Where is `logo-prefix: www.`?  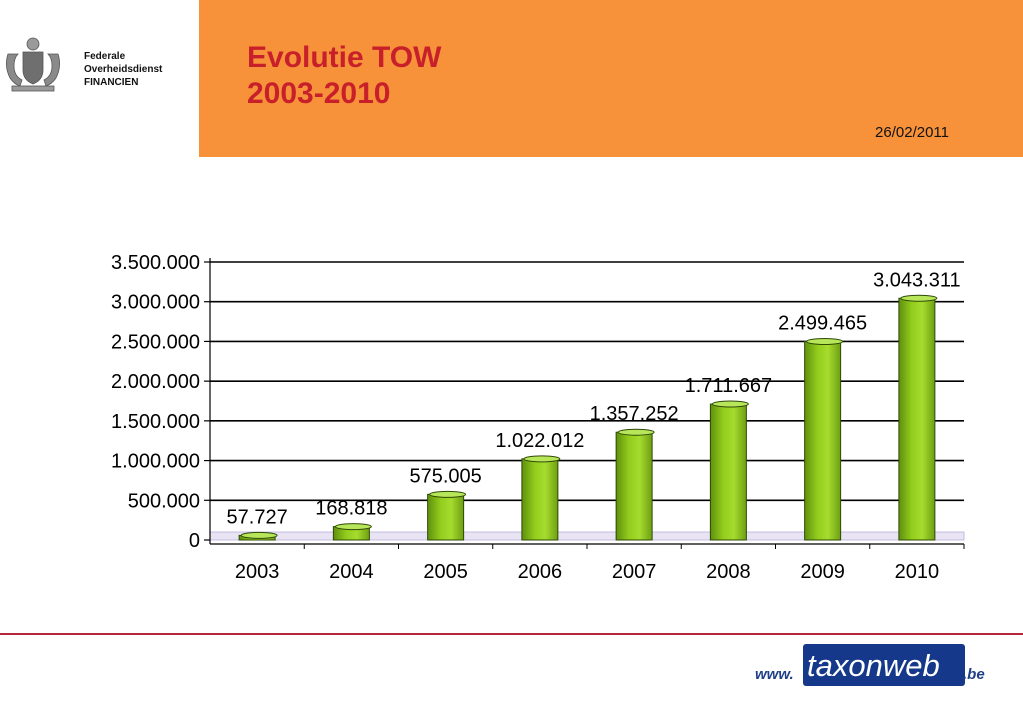 logo-prefix: www. is located at coordinates (774, 674).